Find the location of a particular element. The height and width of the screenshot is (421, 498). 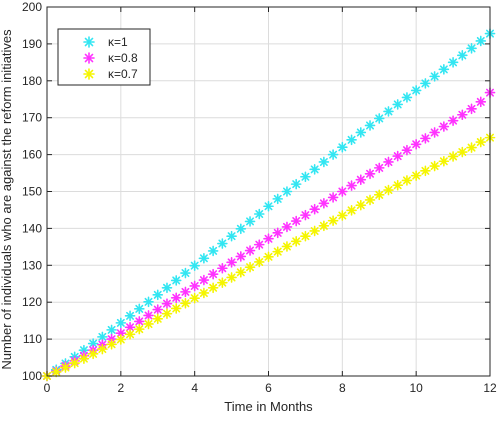

y-tick-label: 160 is located at coordinates (32, 155).